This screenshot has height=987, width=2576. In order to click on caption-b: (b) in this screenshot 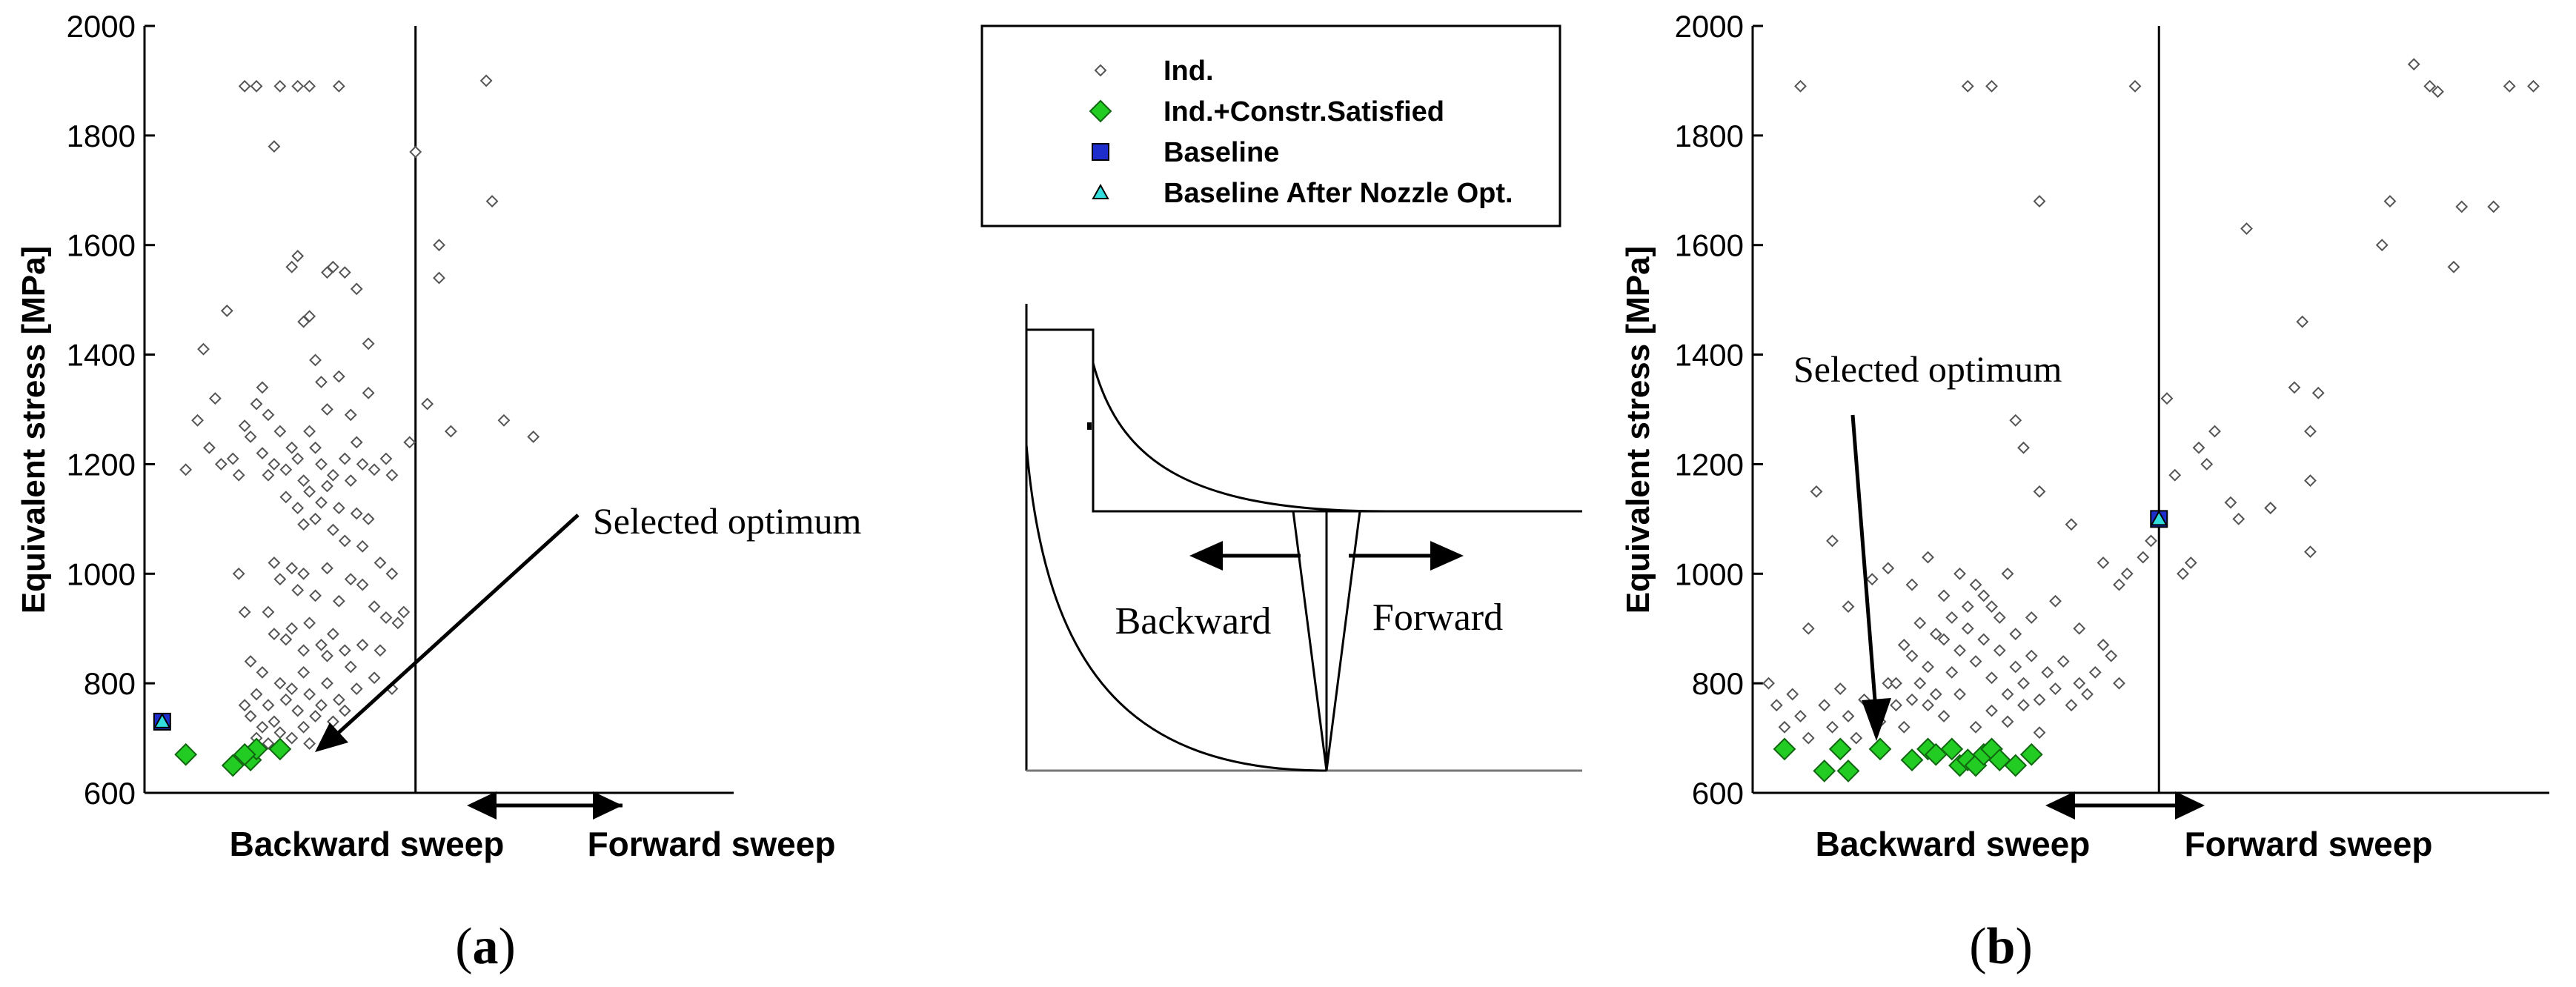, I will do `click(2001, 946)`.